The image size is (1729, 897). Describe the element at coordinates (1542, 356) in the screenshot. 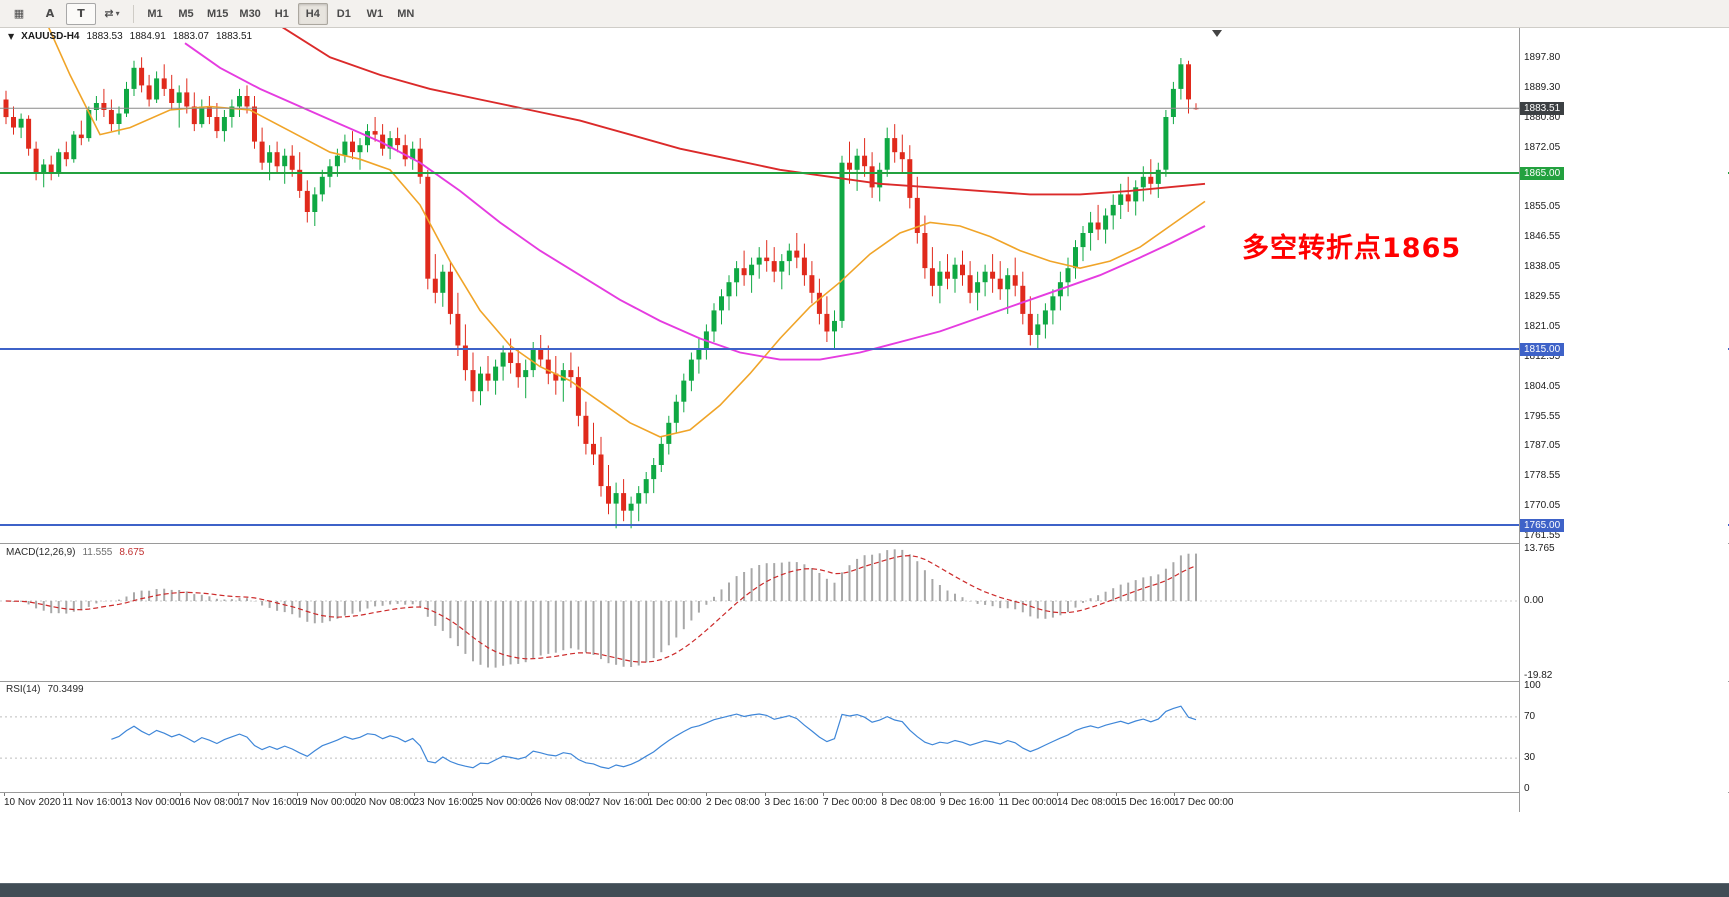

I see `price-tick: 1812.55` at that location.